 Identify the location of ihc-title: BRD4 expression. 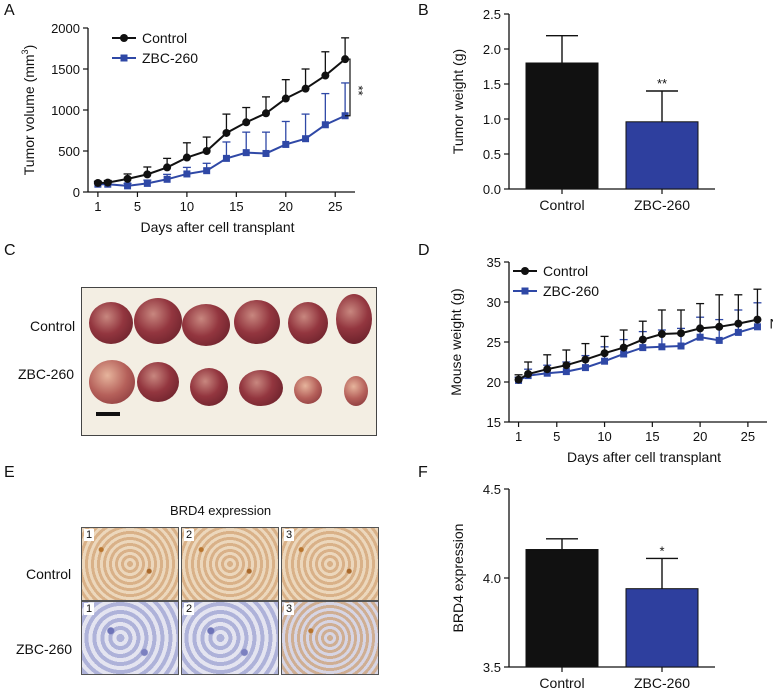
(221, 510).